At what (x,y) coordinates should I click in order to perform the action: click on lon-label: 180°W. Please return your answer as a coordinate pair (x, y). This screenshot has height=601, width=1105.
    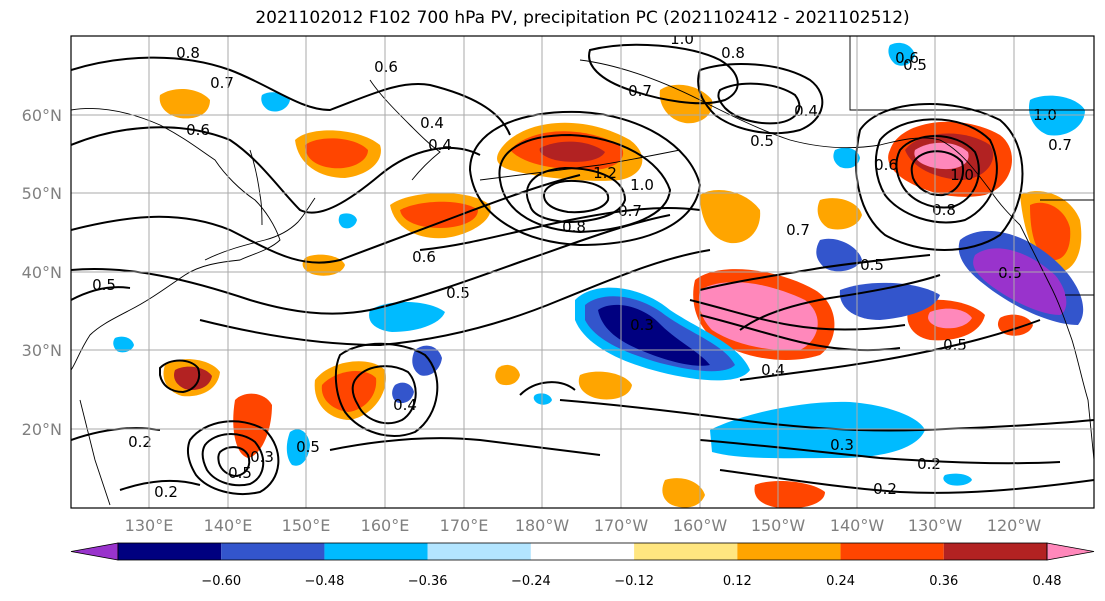
    Looking at the image, I should click on (542, 525).